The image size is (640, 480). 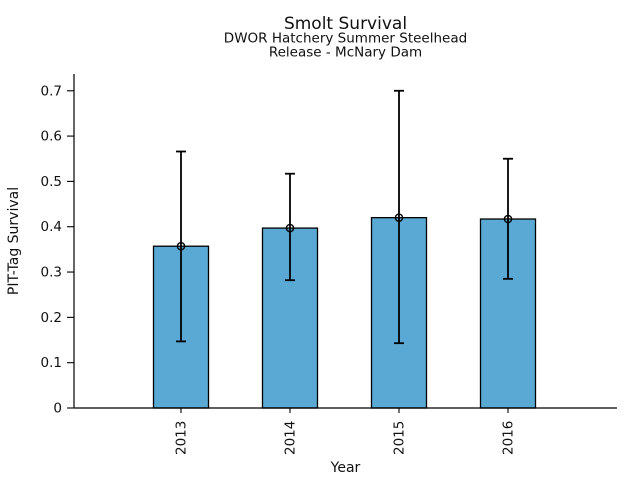 What do you see at coordinates (51, 137) in the screenshot?
I see `y-tick-label-0.6: 0.6` at bounding box center [51, 137].